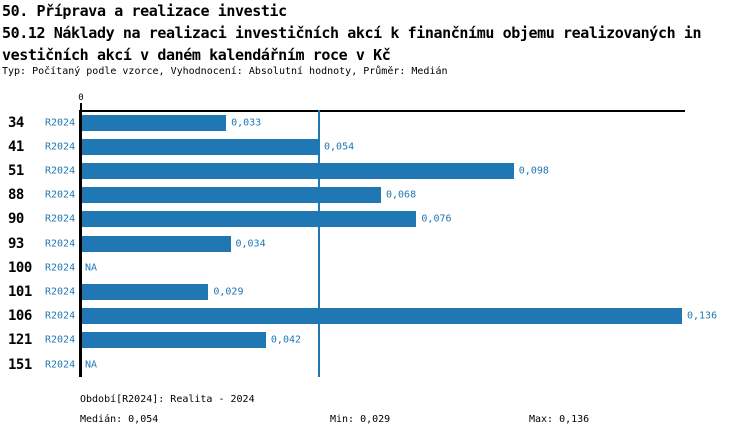  Describe the element at coordinates (16, 195) in the screenshot. I see `row-category-label: 88` at that location.